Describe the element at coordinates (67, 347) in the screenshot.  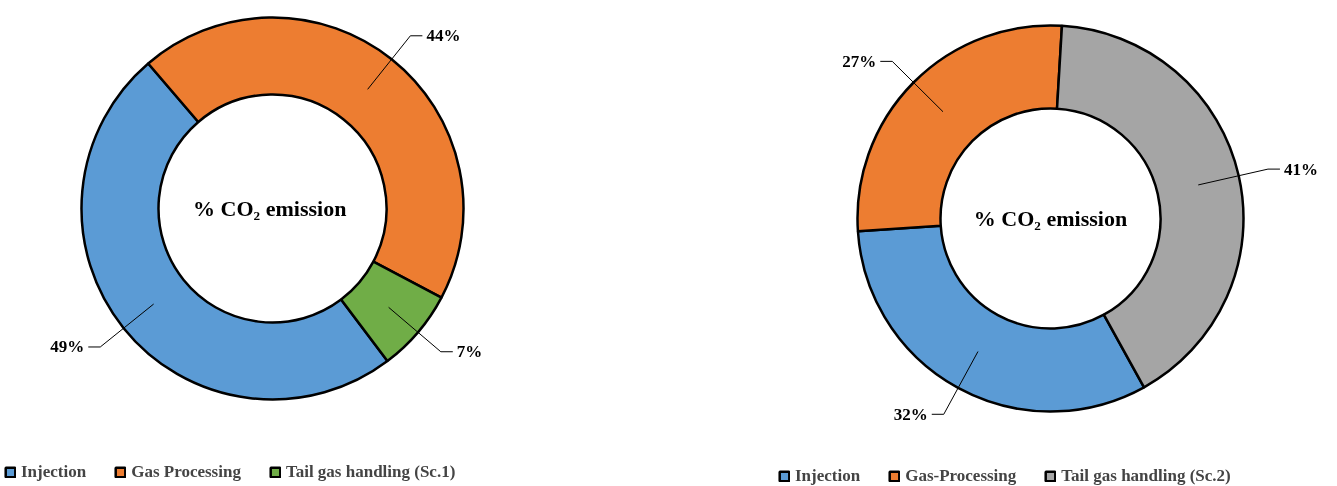
I see `data-label: 49%` at that location.